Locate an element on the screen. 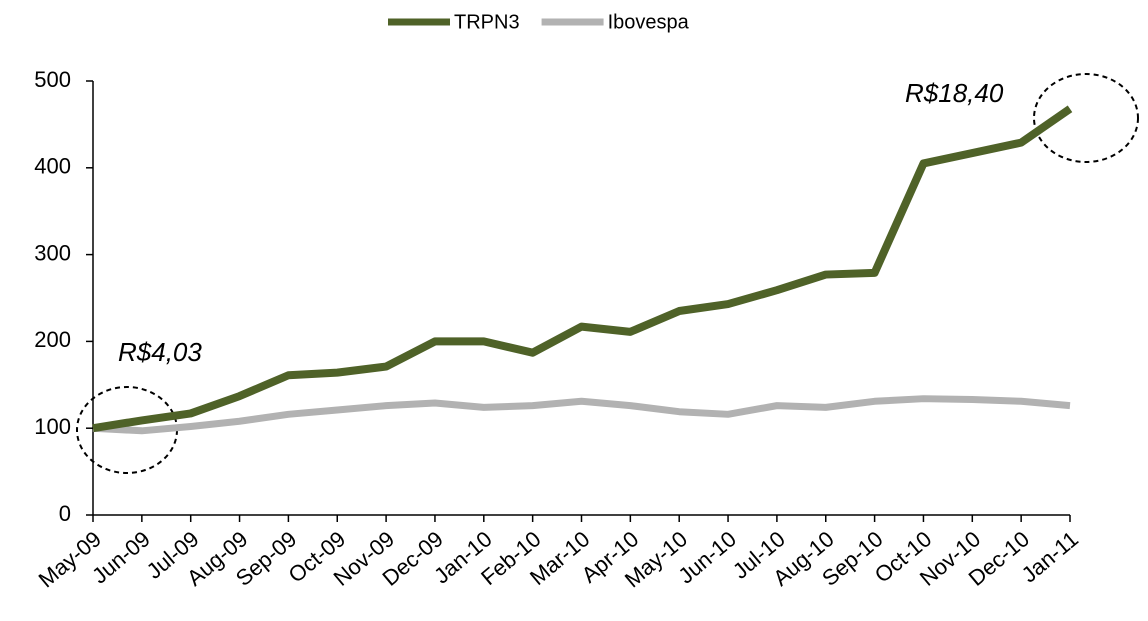  y-tick-label: 500 is located at coordinates (52, 79).